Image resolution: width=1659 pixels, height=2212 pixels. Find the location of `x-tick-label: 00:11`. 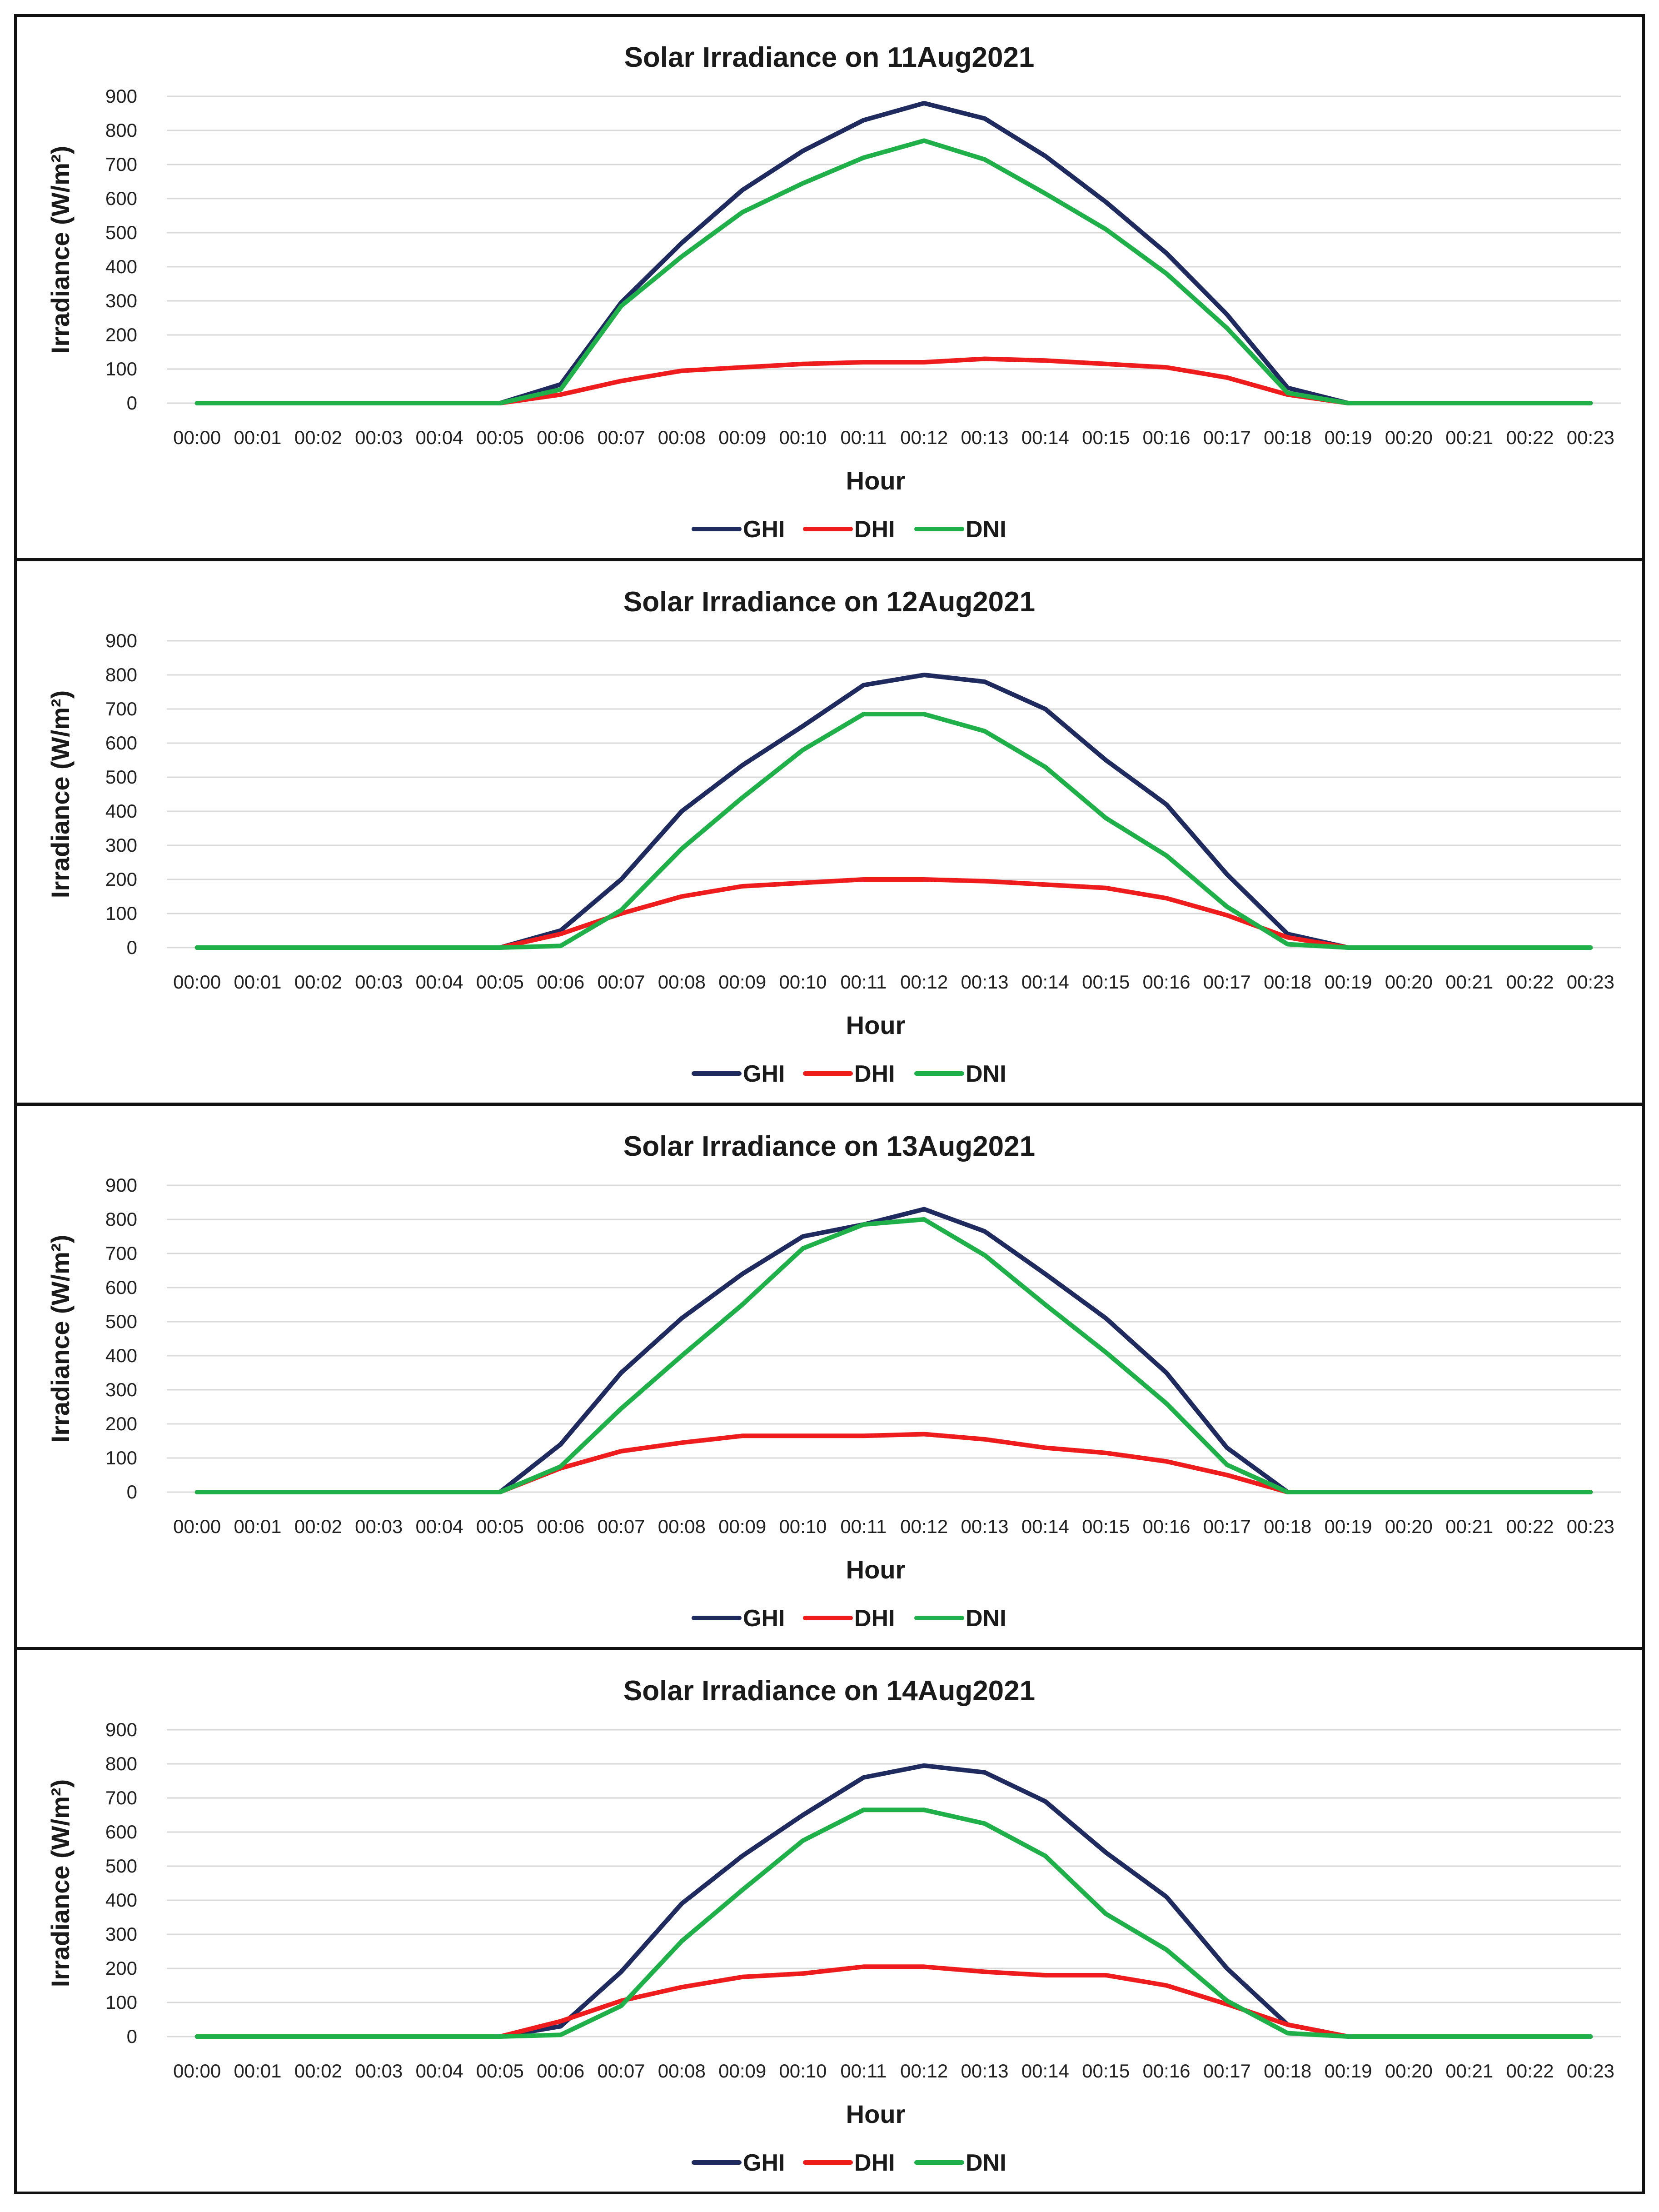

x-tick-label: 00:11 is located at coordinates (863, 437).